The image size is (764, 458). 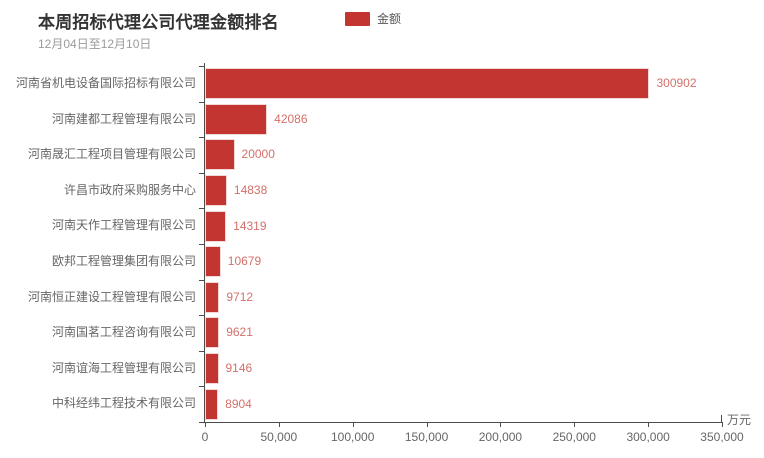 What do you see at coordinates (426, 437) in the screenshot?
I see `x-axis-tick-label: 150,000` at bounding box center [426, 437].